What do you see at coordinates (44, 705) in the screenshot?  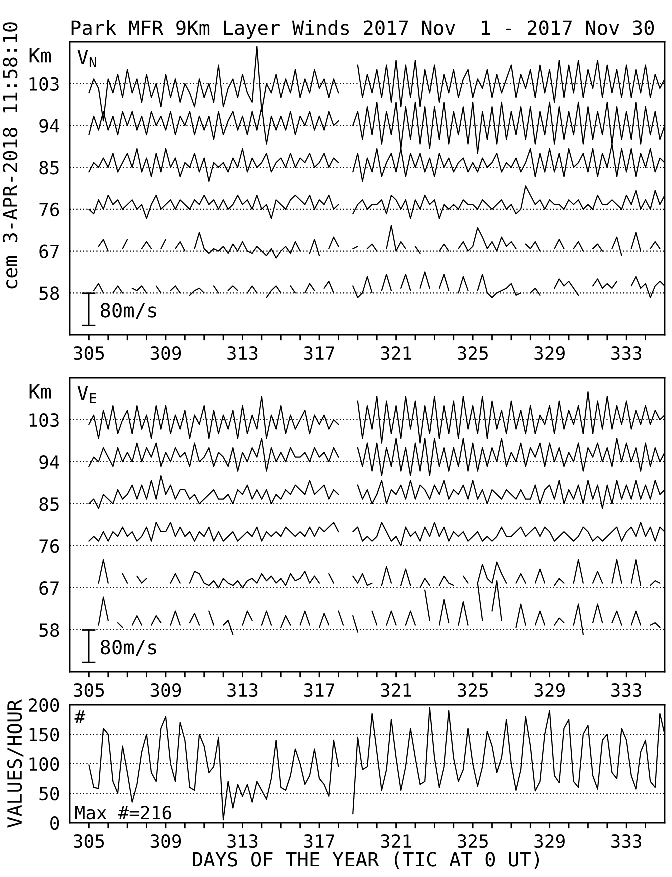 I see `y-tick-label: 200` at bounding box center [44, 705].